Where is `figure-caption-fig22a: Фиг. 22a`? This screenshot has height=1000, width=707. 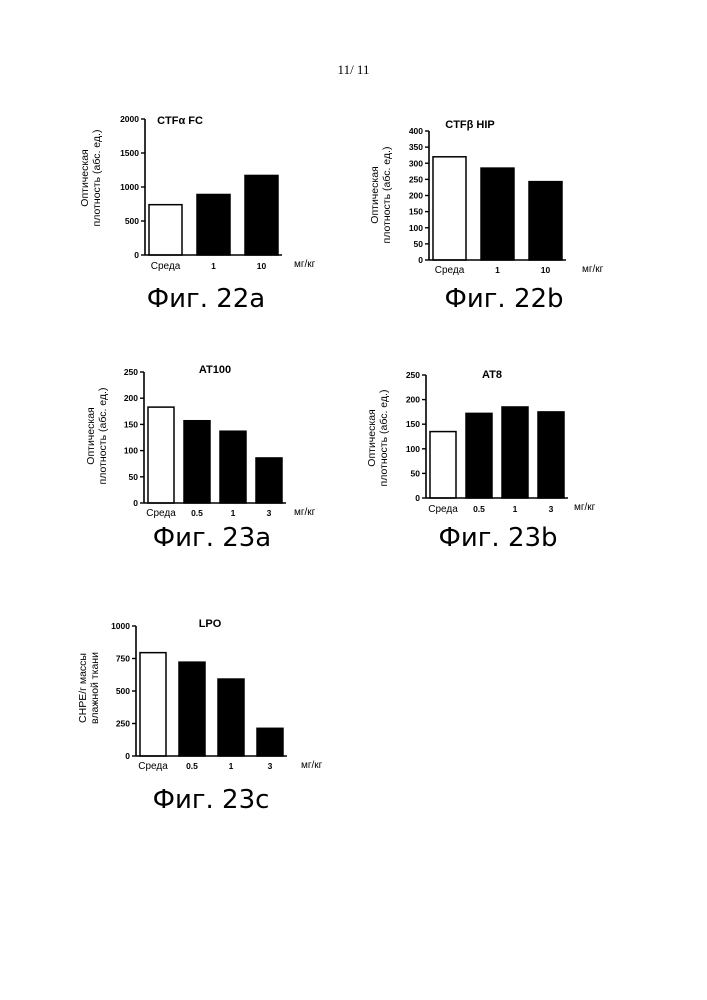
figure-caption-fig22a: Фиг. 22a is located at coordinates (206, 299).